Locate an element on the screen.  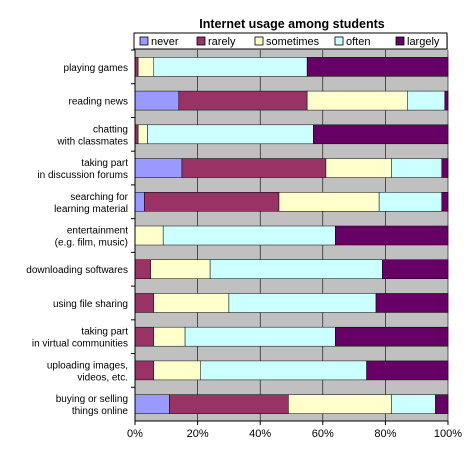
category-label-line: using file sharing is located at coordinates (90, 304).